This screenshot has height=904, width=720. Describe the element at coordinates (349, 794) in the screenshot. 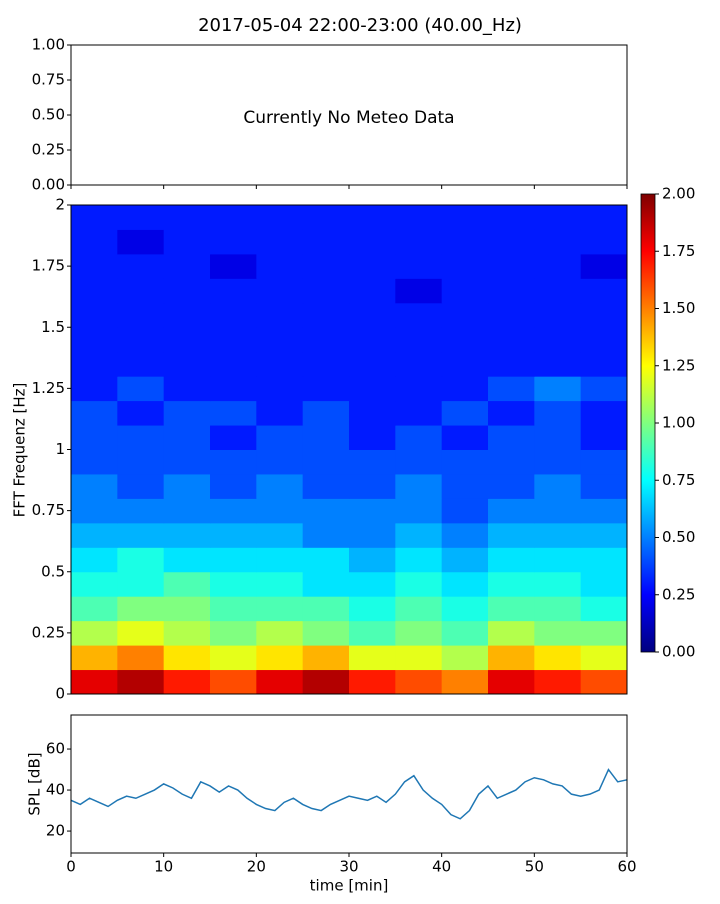

I see `line` at that location.